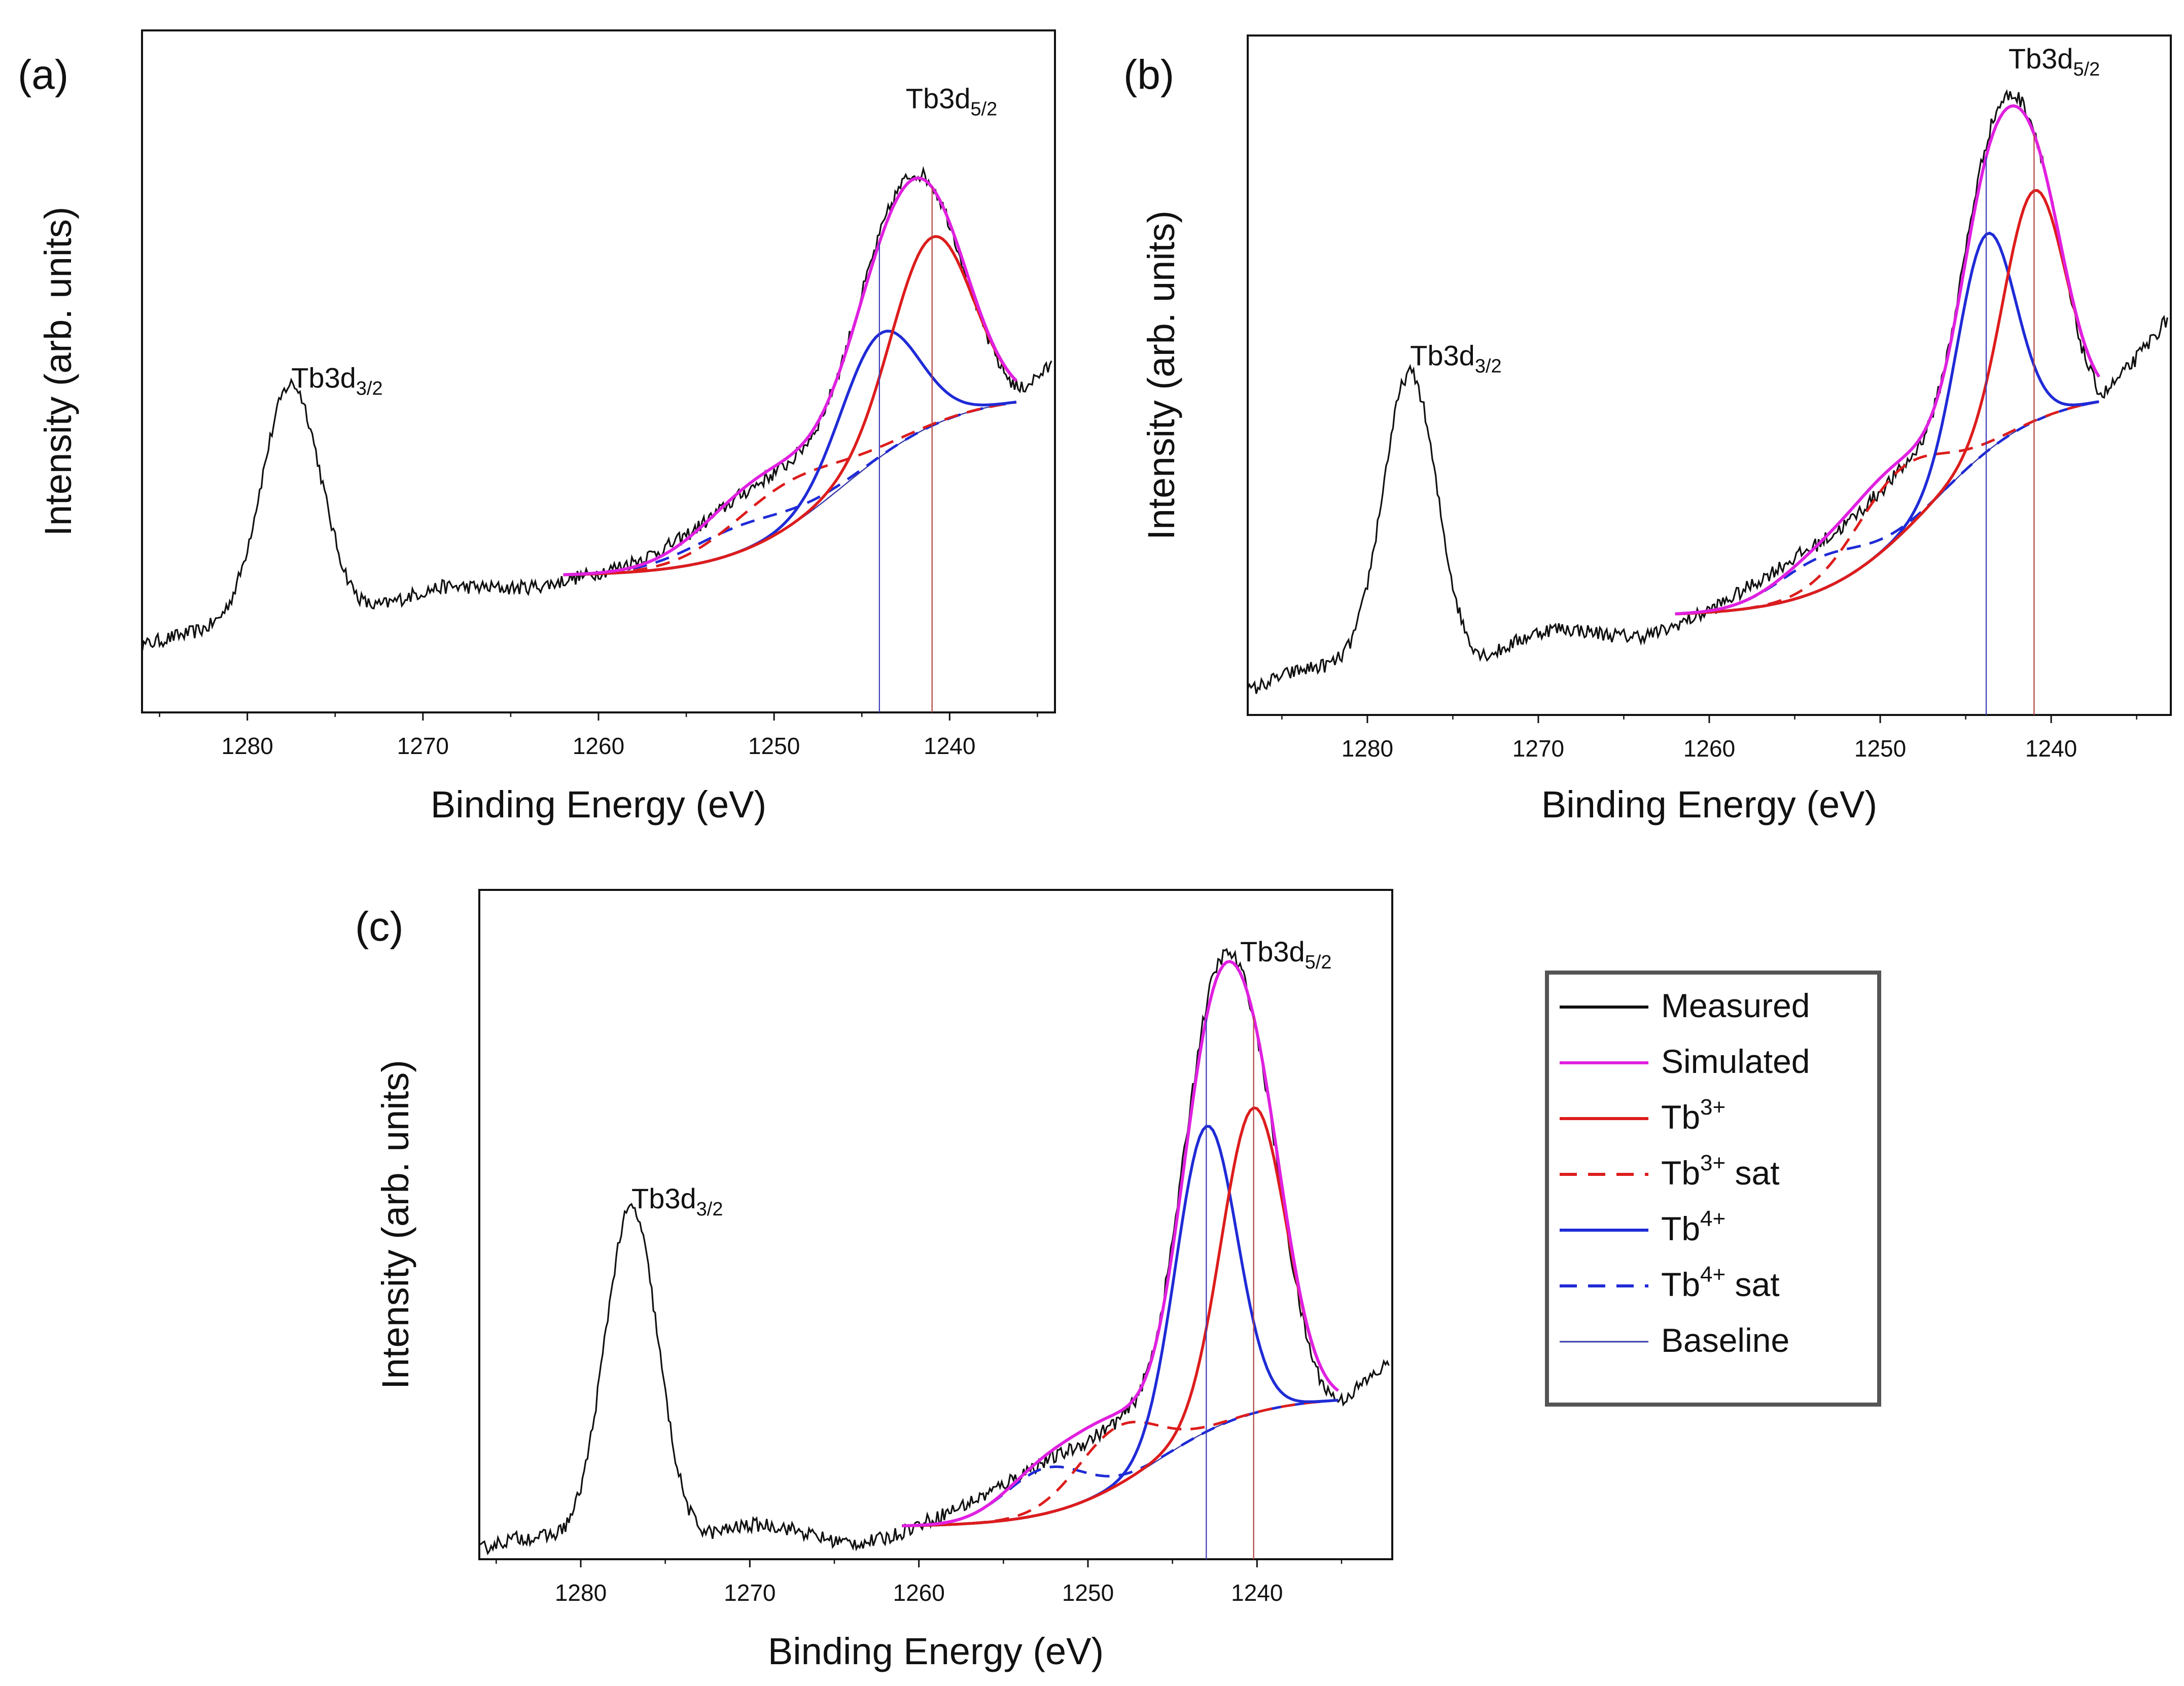 The image size is (2184, 1686). I want to click on legend-label-tb3sat: Tb3+ sat, so click(1720, 1171).